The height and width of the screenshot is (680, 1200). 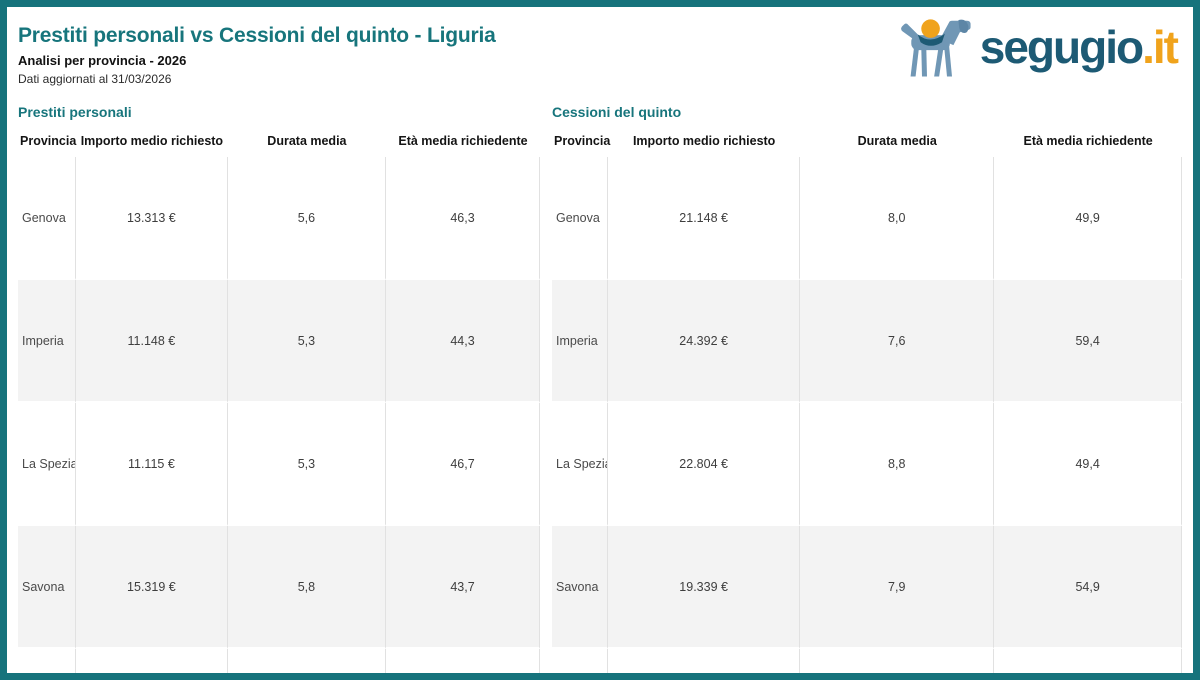 I want to click on cell-importo: 11.148 €, so click(x=151, y=341).